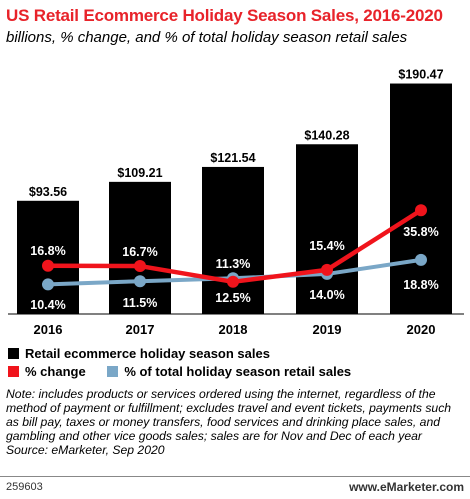 Image resolution: width=470 pixels, height=499 pixels. Describe the element at coordinates (48, 284) in the screenshot. I see `share-point-2016` at that location.